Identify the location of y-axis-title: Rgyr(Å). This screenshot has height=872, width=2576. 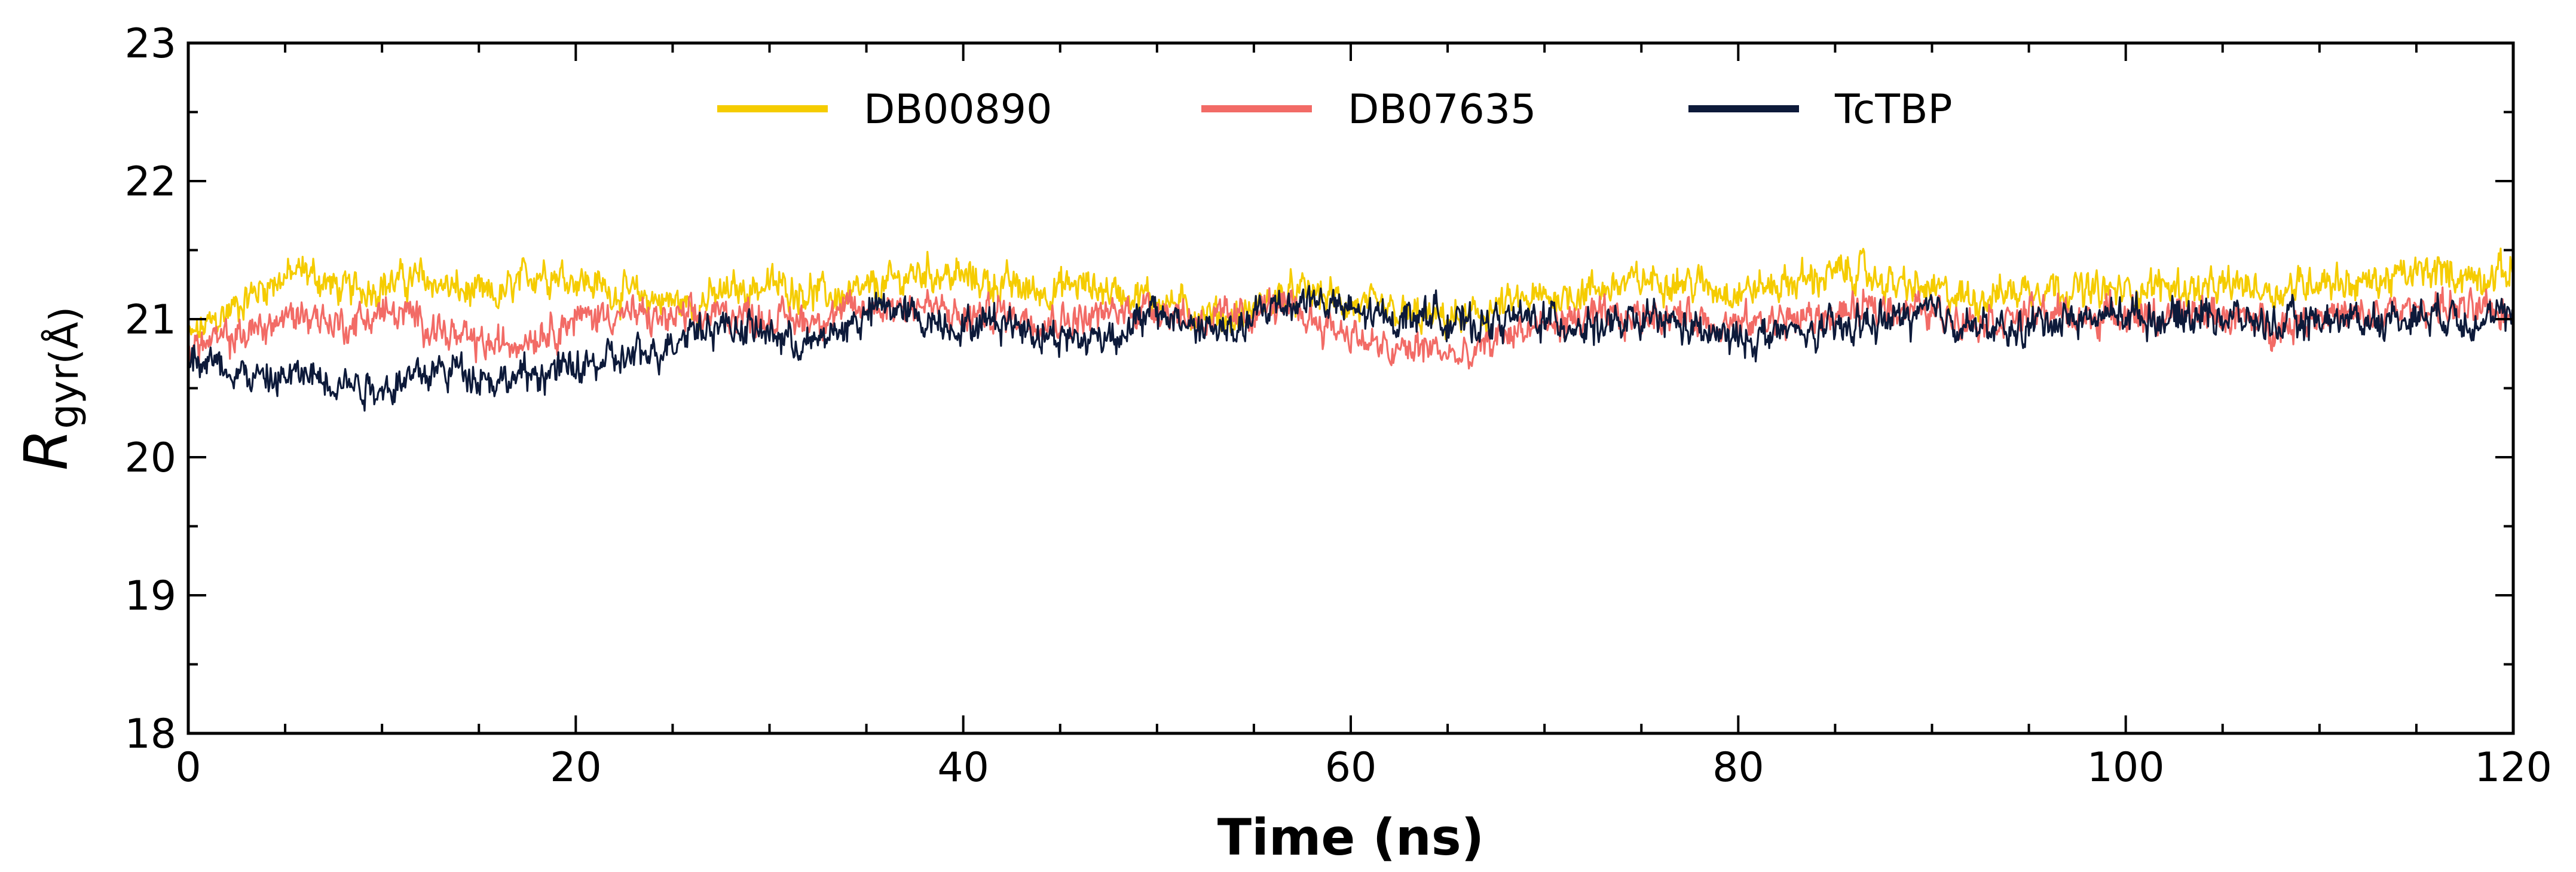
(49, 388).